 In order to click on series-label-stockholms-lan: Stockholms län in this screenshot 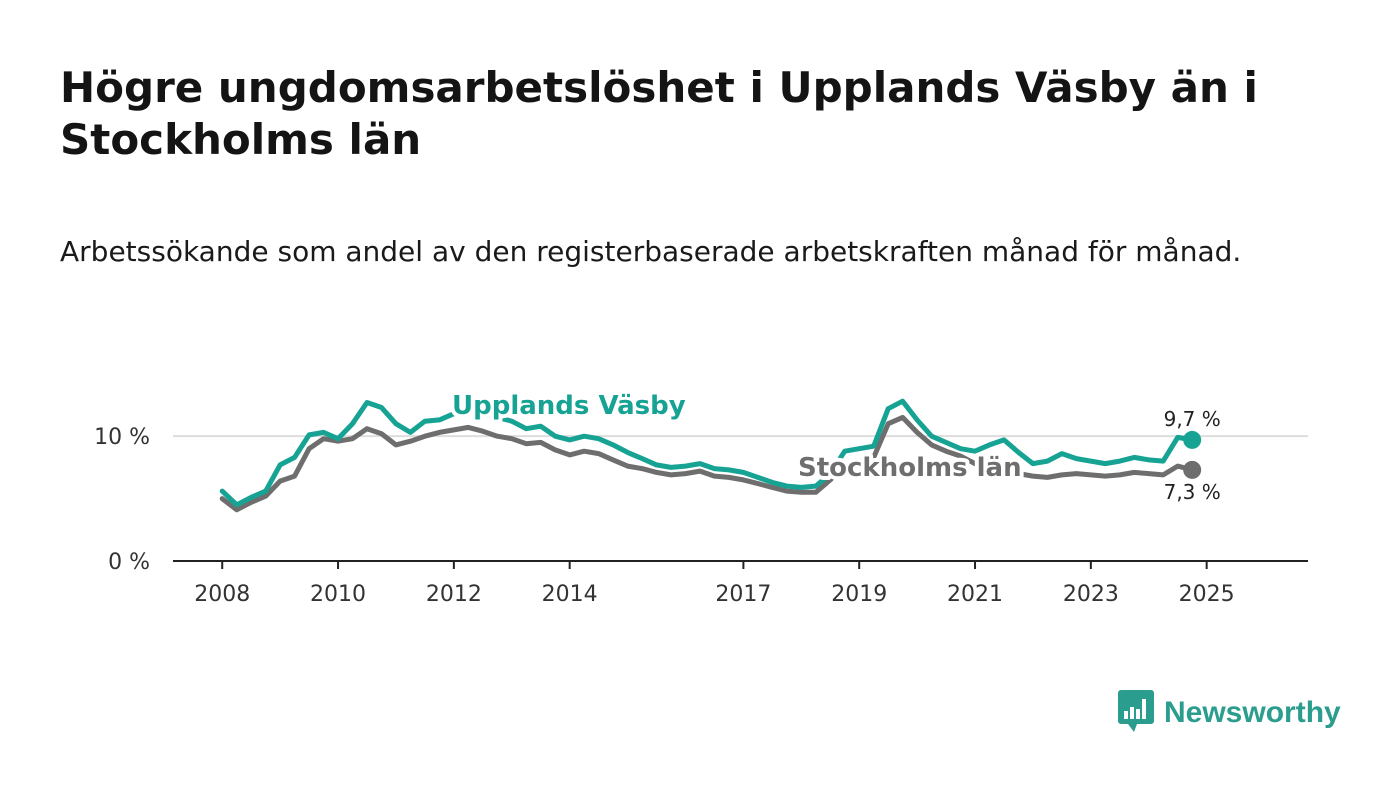, I will do `click(910, 468)`.